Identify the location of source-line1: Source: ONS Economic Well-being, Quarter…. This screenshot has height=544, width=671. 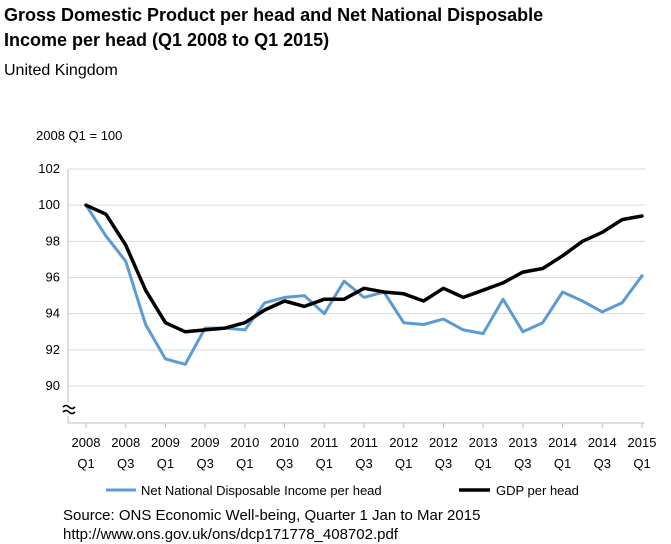
(272, 515).